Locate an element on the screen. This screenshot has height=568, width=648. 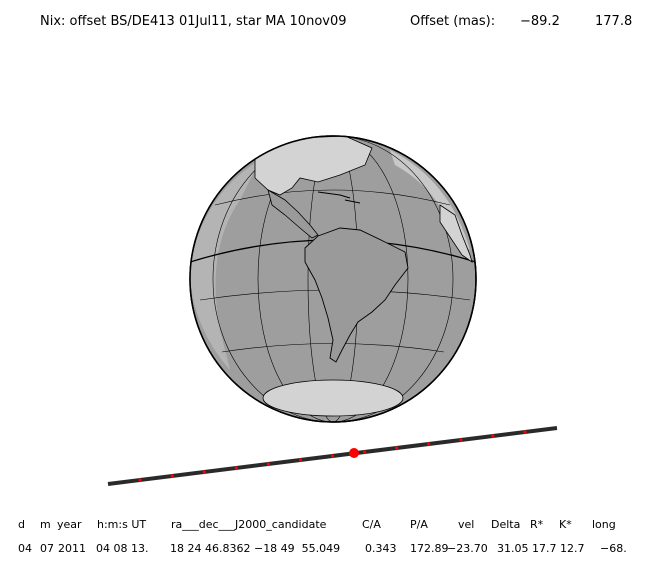
central-america is located at coordinates (293, 214).